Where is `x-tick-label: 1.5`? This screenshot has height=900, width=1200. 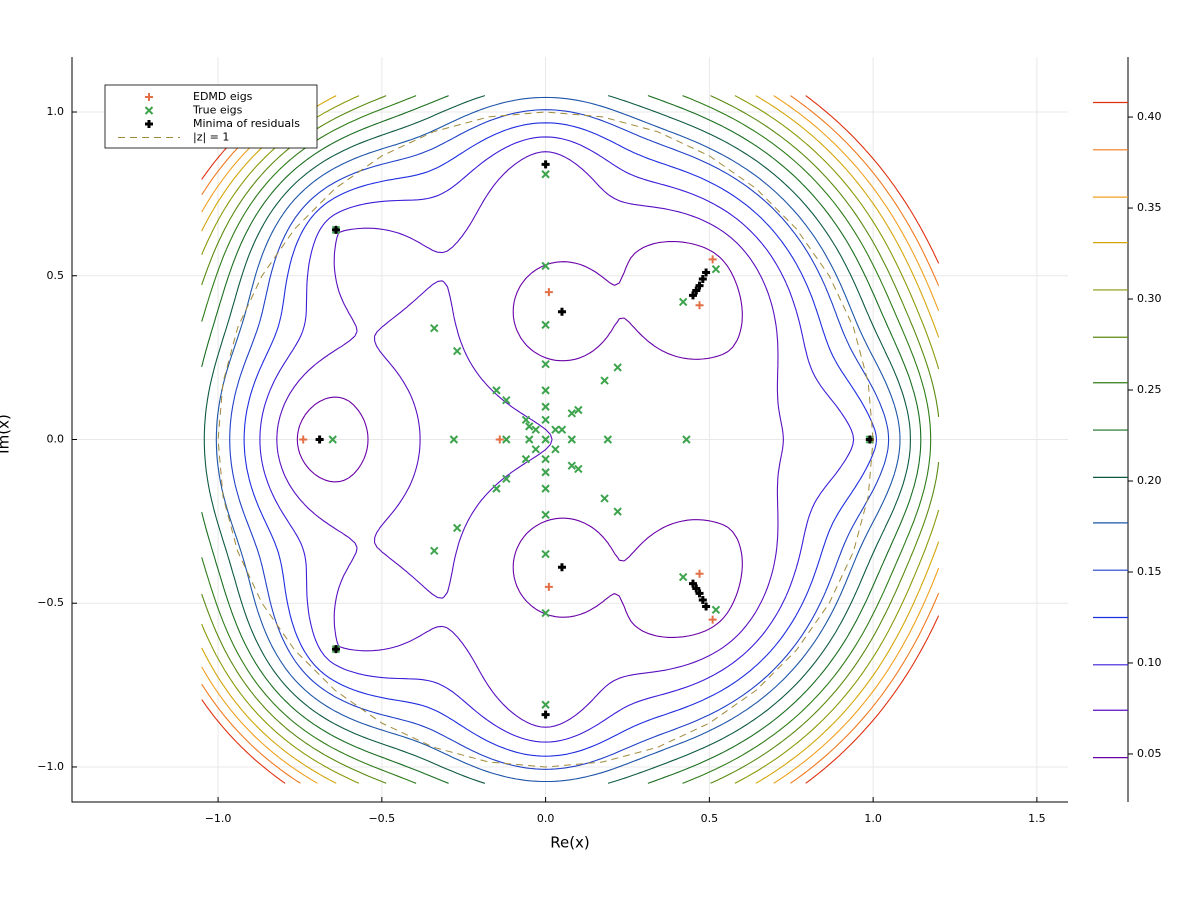
x-tick-label: 1.5 is located at coordinates (1037, 818).